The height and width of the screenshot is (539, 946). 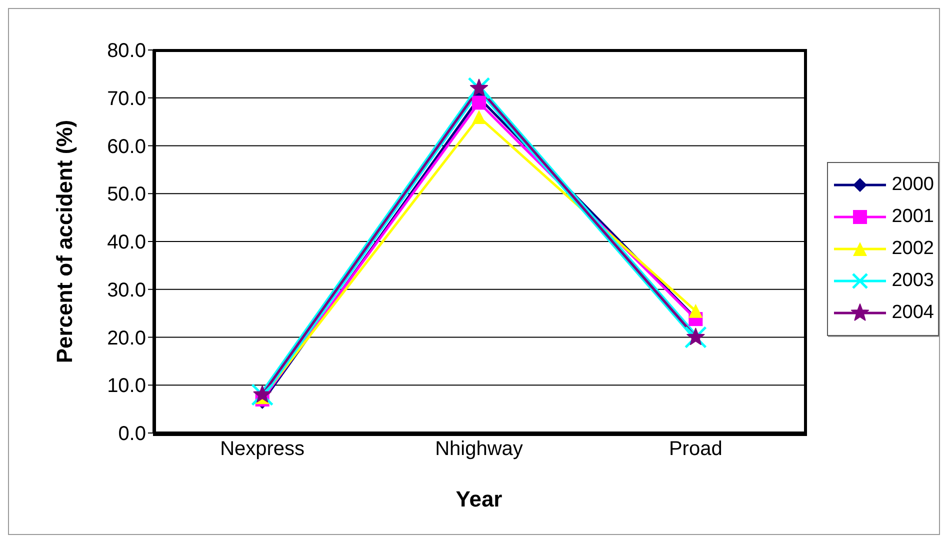 What do you see at coordinates (913, 313) in the screenshot?
I see `legend-label: 2004` at bounding box center [913, 313].